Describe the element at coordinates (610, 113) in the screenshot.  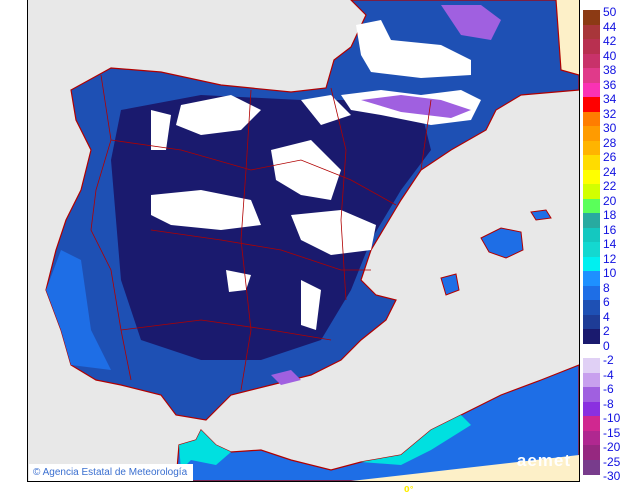
I see `legend-label: 32` at that location.